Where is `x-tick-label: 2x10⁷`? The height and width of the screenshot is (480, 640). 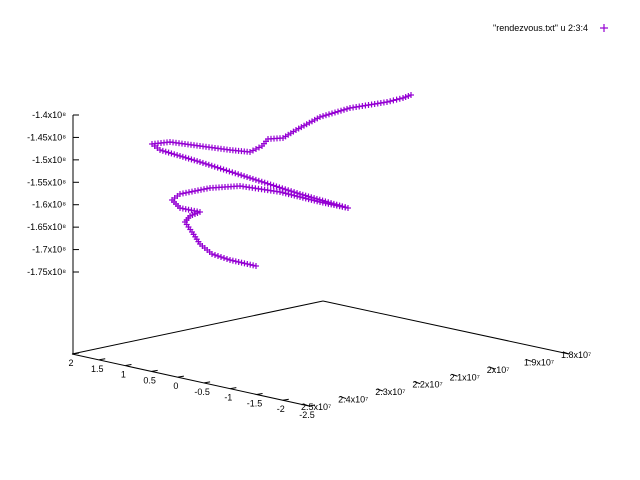
x-tick-label: 2x10⁷ is located at coordinates (498, 370).